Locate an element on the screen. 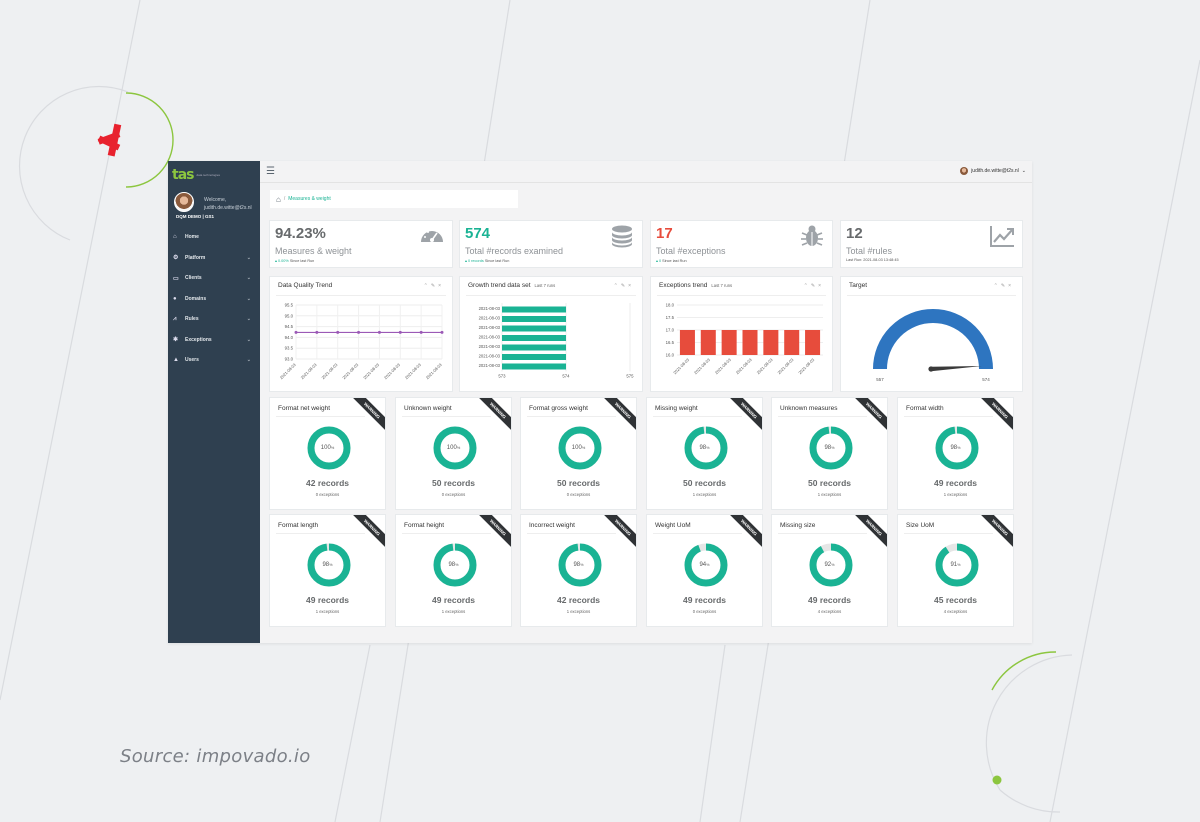 This screenshot has width=1200, height=822. sidebar-item-clients: ▭ Clients ⌄ is located at coordinates (214, 278).